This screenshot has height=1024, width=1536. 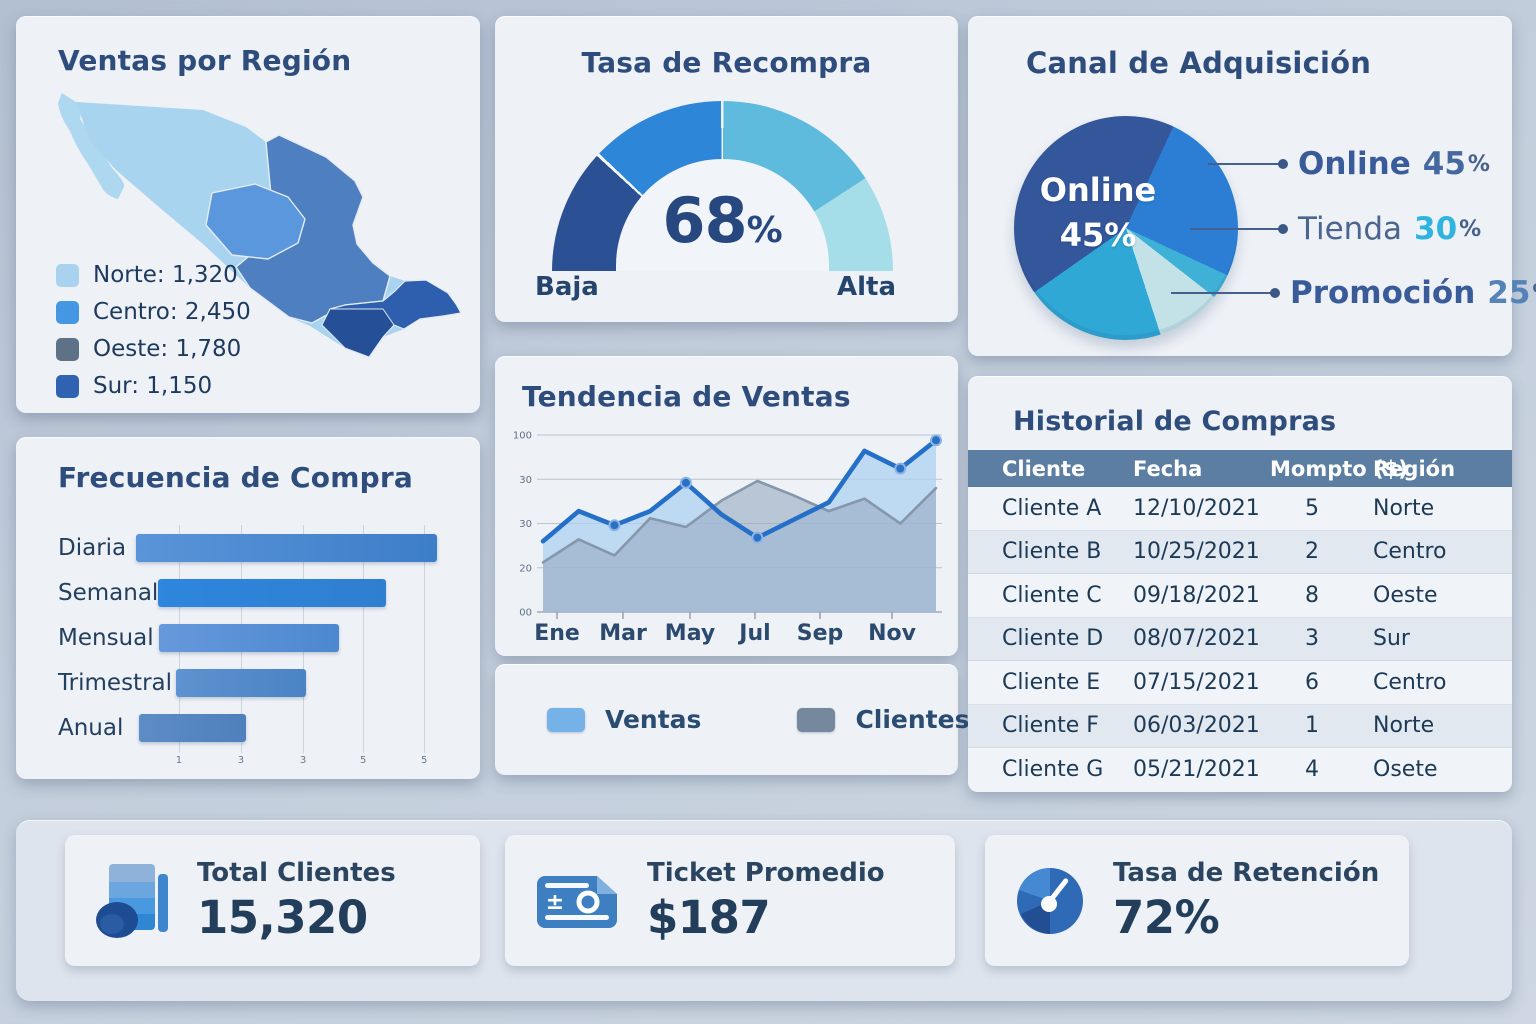 What do you see at coordinates (732, 719) in the screenshot?
I see `card-trend-legend: Ventas Clientes` at bounding box center [732, 719].